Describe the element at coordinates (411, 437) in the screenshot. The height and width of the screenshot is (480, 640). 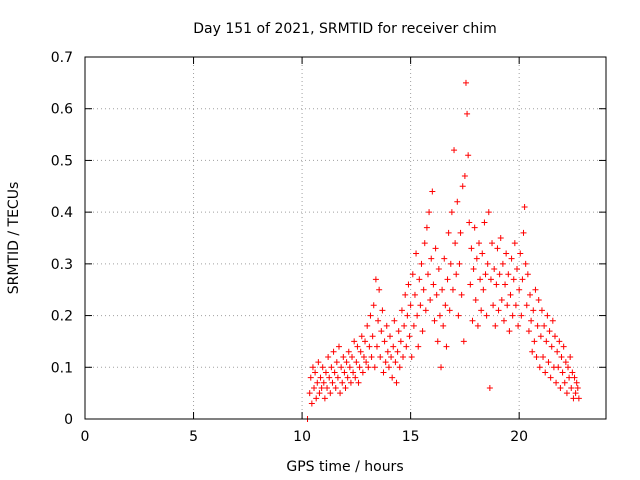
I see `x-tick-label: 15` at that location.